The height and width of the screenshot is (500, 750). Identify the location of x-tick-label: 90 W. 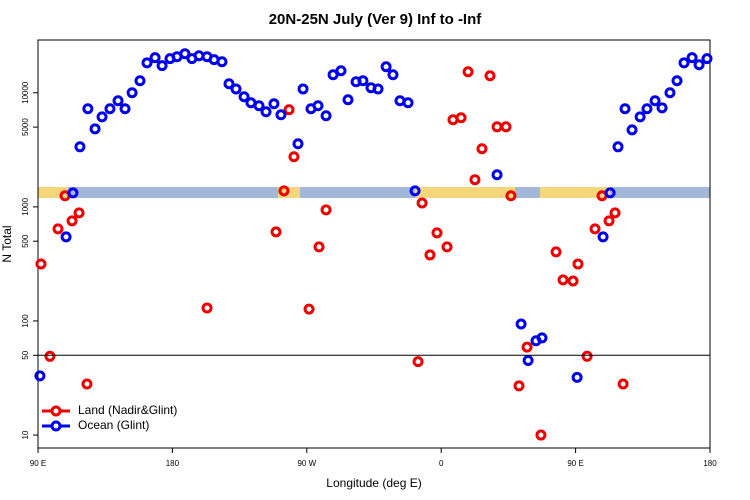
(306, 463).